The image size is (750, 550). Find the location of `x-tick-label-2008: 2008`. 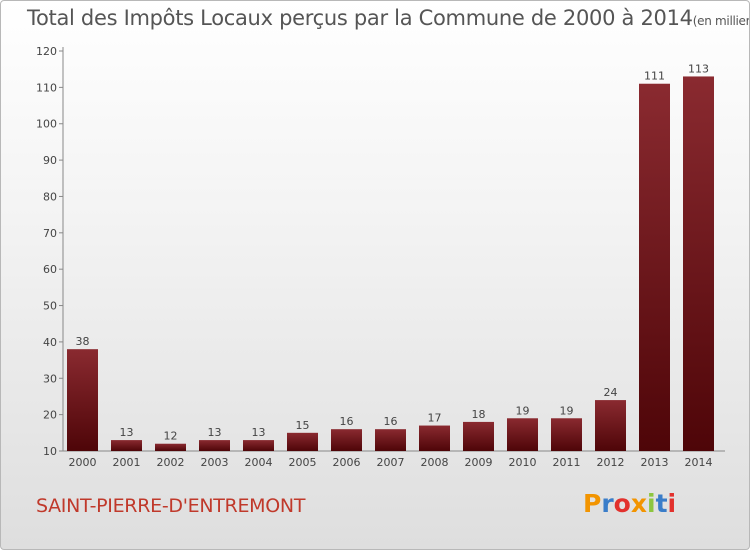

x-tick-label-2008: 2008 is located at coordinates (435, 462).